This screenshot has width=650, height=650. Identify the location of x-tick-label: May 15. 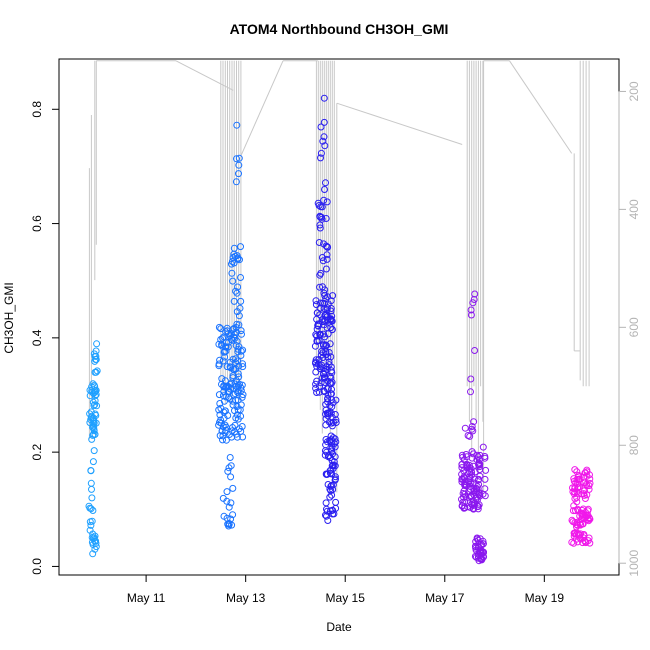
(346, 598).